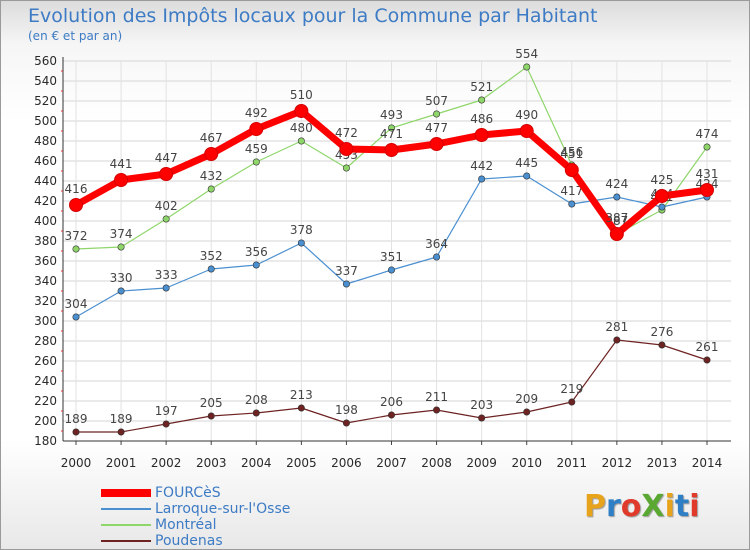  Describe the element at coordinates (391, 463) in the screenshot. I see `x-tick-label: 2007` at that location.